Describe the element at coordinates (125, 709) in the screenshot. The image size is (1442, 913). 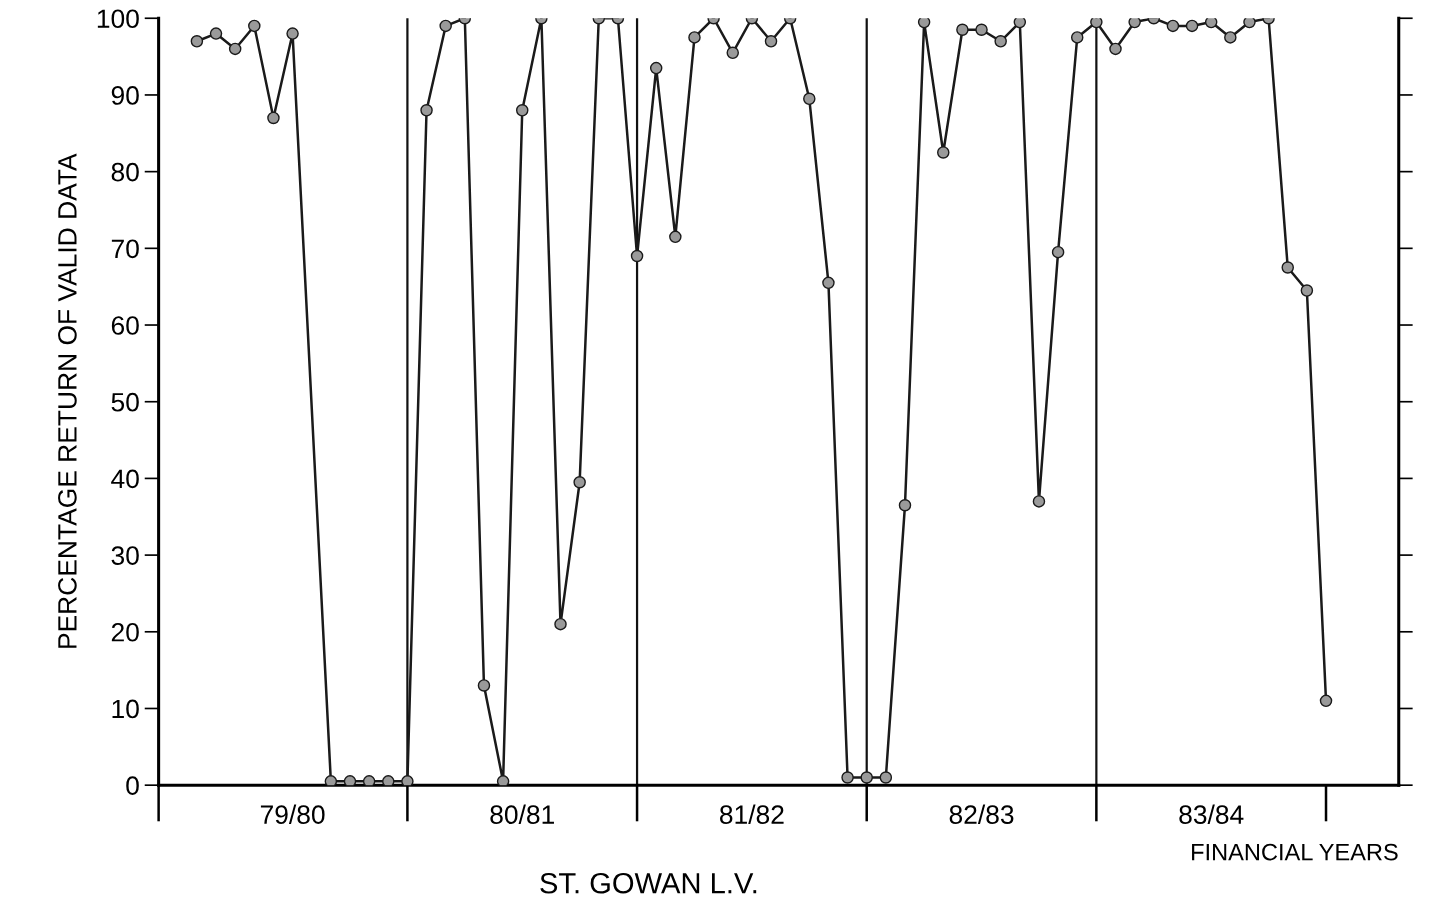
I see `y-tick-label: 10` at that location.